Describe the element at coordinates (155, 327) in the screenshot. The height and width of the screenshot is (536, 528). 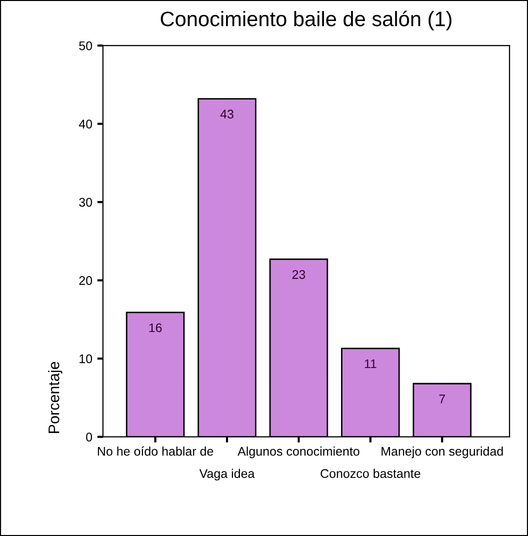
I see `data-label: 16` at that location.